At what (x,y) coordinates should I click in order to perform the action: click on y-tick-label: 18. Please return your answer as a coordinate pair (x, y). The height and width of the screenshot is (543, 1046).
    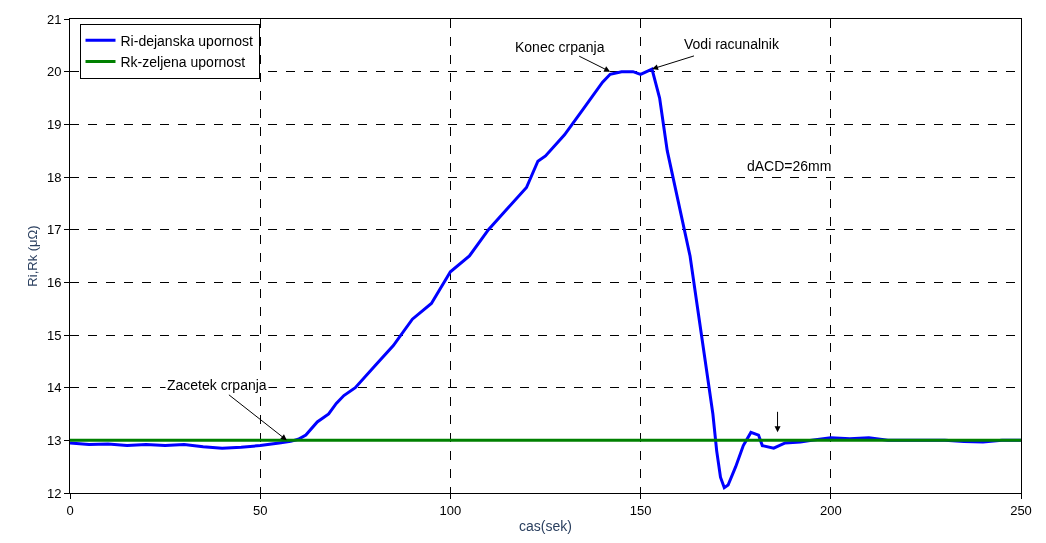
    Looking at the image, I should click on (54, 177).